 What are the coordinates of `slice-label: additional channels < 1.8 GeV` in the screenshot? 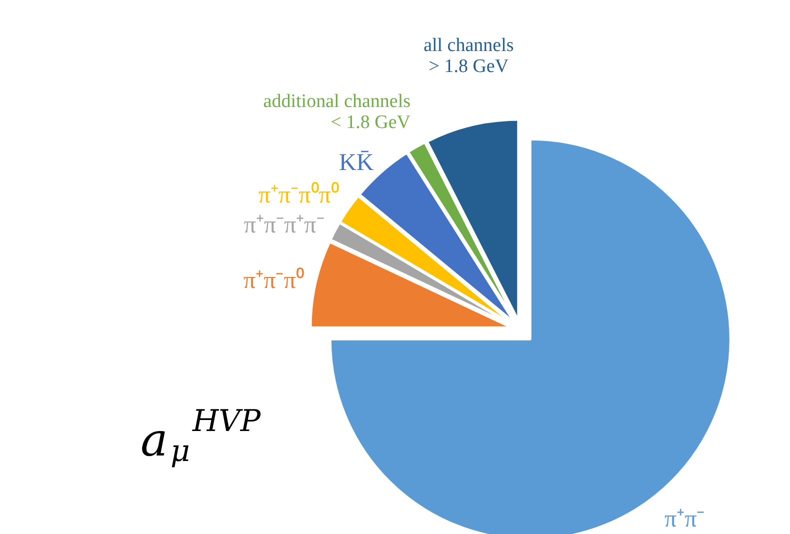 It's located at (337, 111).